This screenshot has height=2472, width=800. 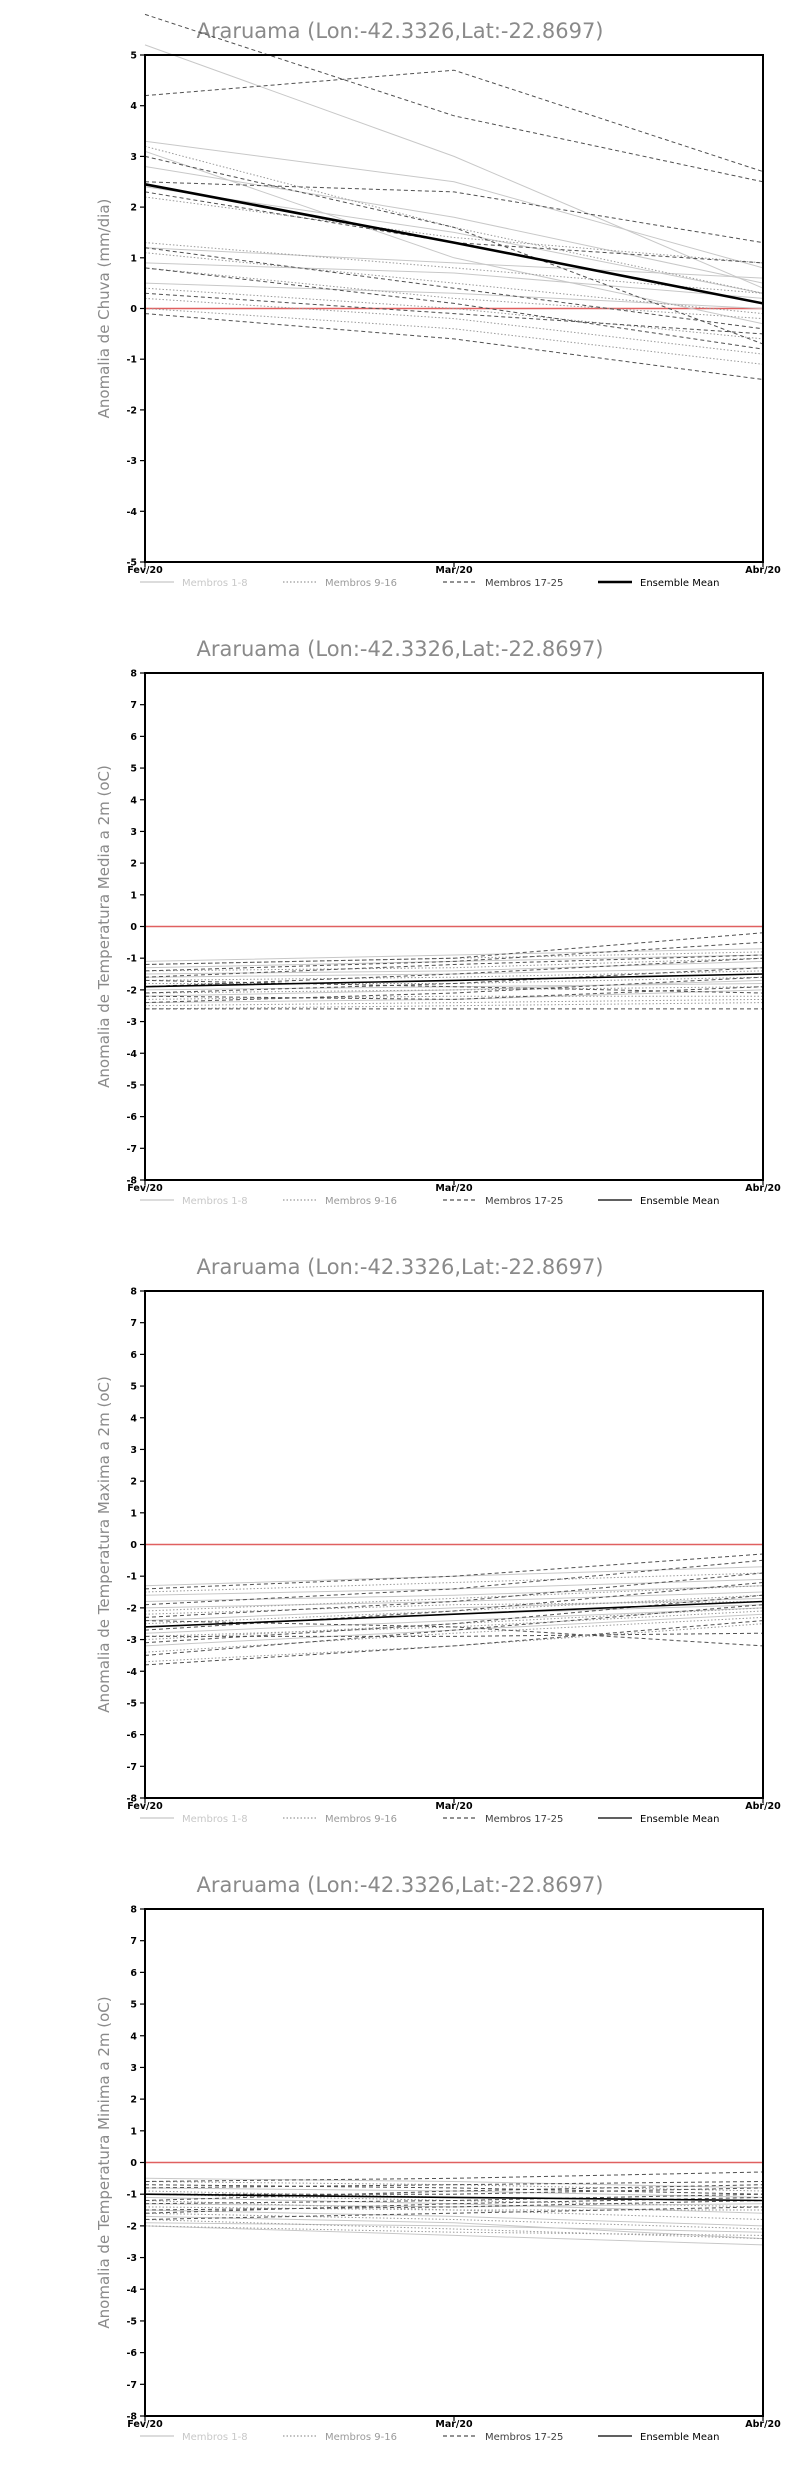 I want to click on y-axis-label: Anomalia de Chuva (mm/dia), so click(x=104, y=309).